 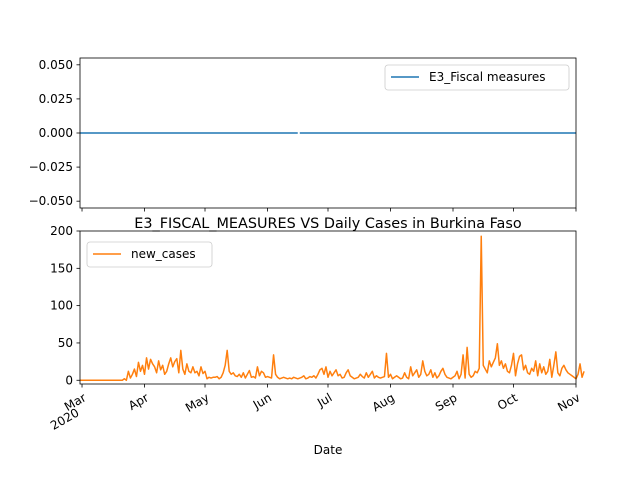 What do you see at coordinates (61, 268) in the screenshot?
I see `bottom-y-tick-label: 150` at bounding box center [61, 268].